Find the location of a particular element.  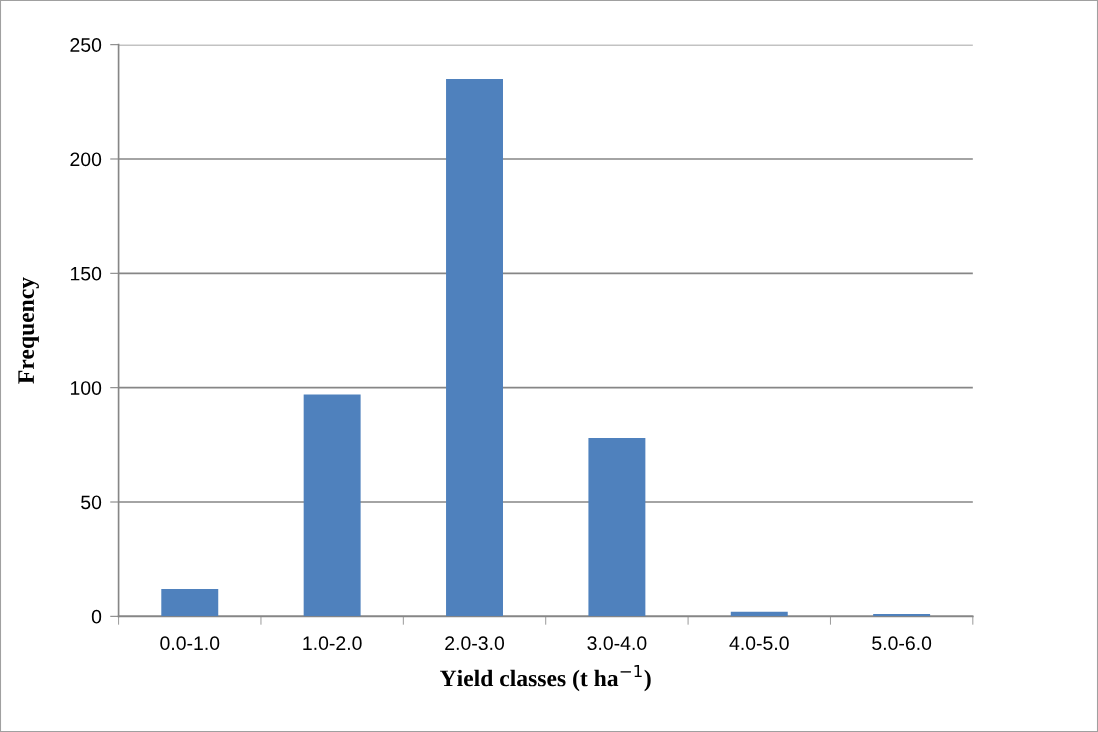

y-axis-title: Frequency is located at coordinates (28, 330).